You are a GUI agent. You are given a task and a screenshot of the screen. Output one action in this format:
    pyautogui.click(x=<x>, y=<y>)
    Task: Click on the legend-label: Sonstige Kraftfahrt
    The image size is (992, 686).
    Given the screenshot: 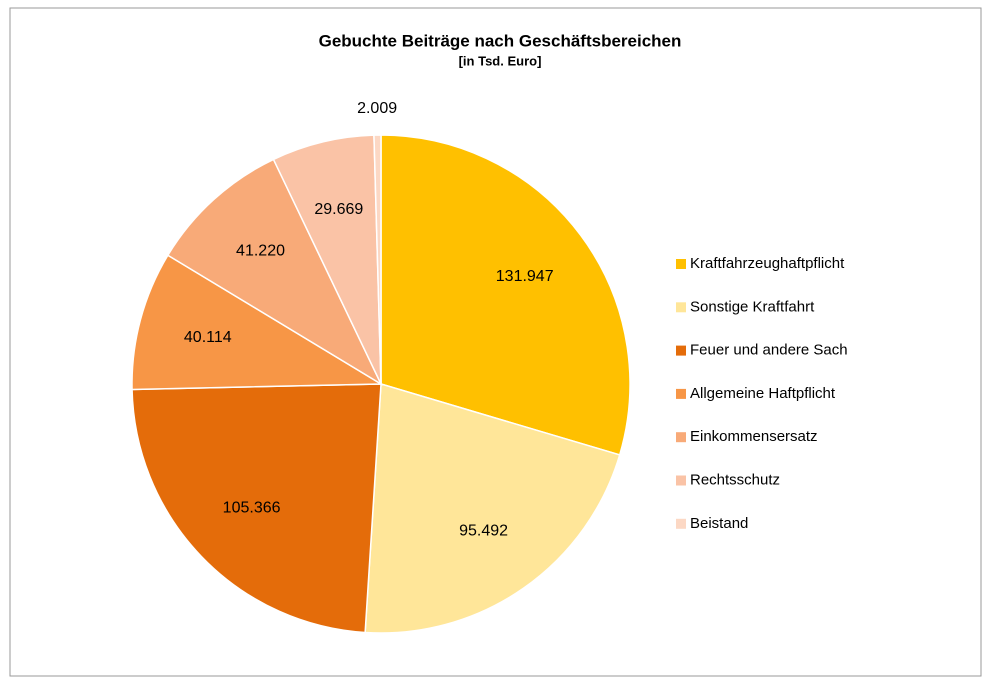 What is the action you would take?
    pyautogui.click(x=752, y=306)
    